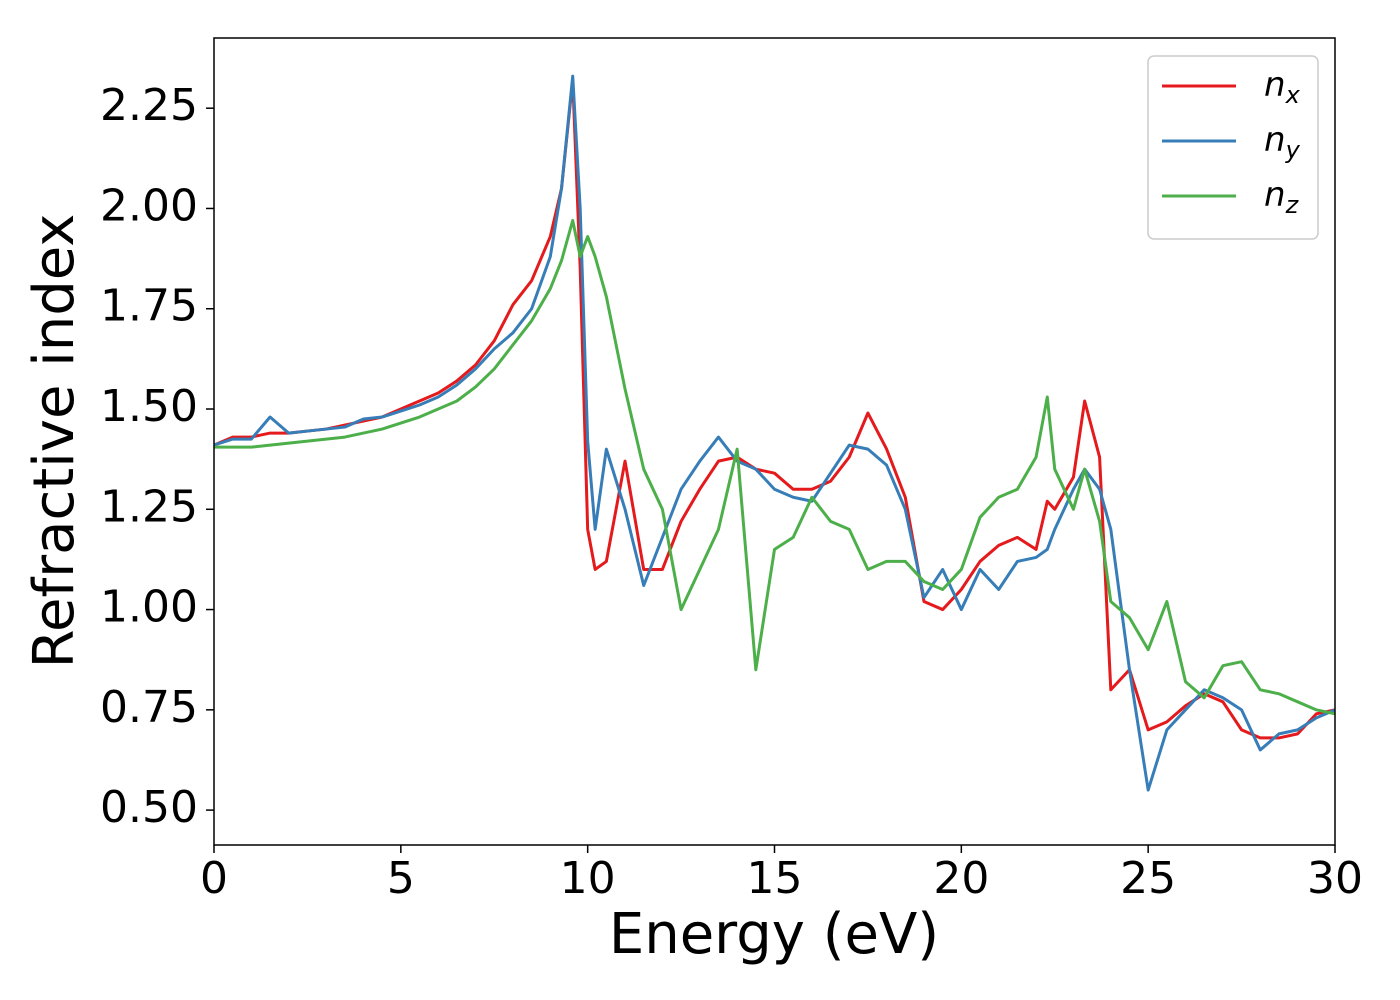 This screenshot has width=1400, height=1000. Describe the element at coordinates (775, 878) in the screenshot. I see `x-tick-label: 15` at that location.